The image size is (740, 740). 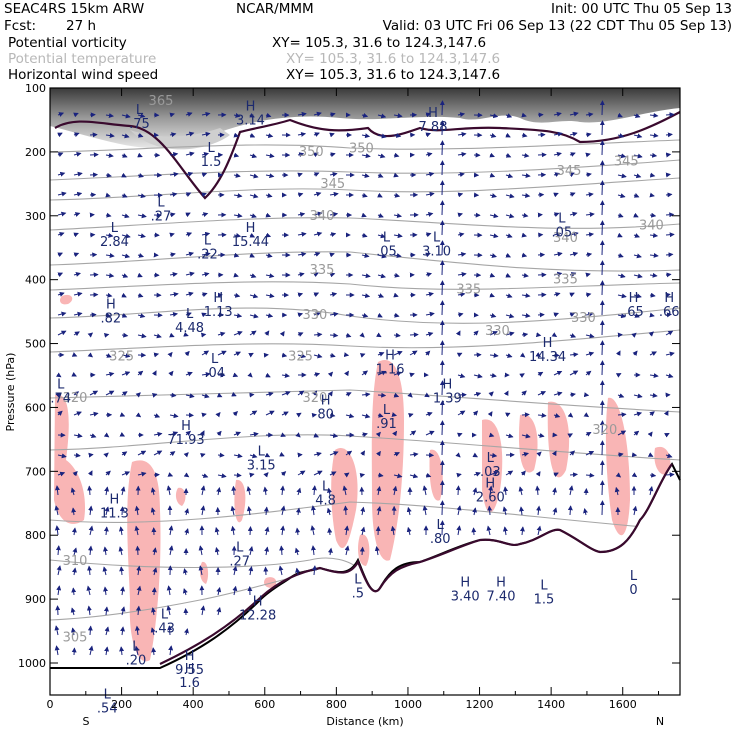 What do you see at coordinates (189, 328) in the screenshot?
I see `hl-value: 4.48` at bounding box center [189, 328].